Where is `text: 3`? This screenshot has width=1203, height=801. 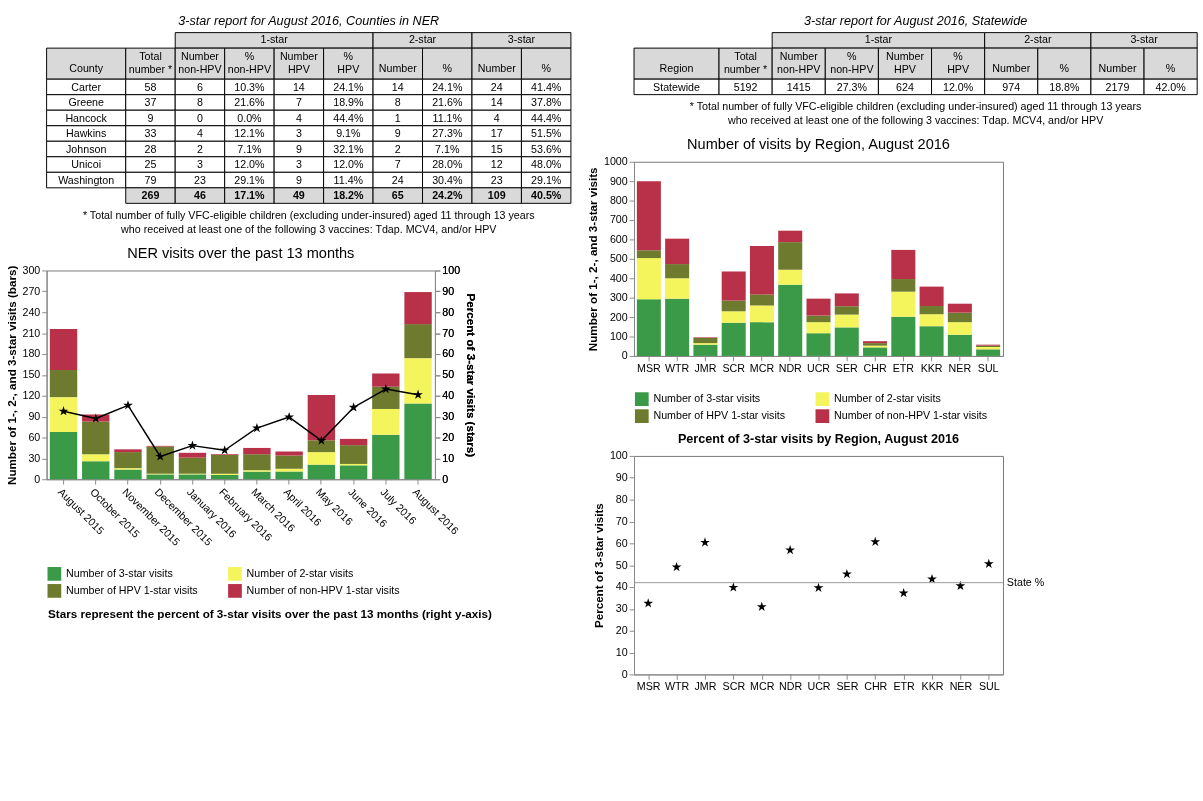
text: 3 is located at coordinates (199, 164).